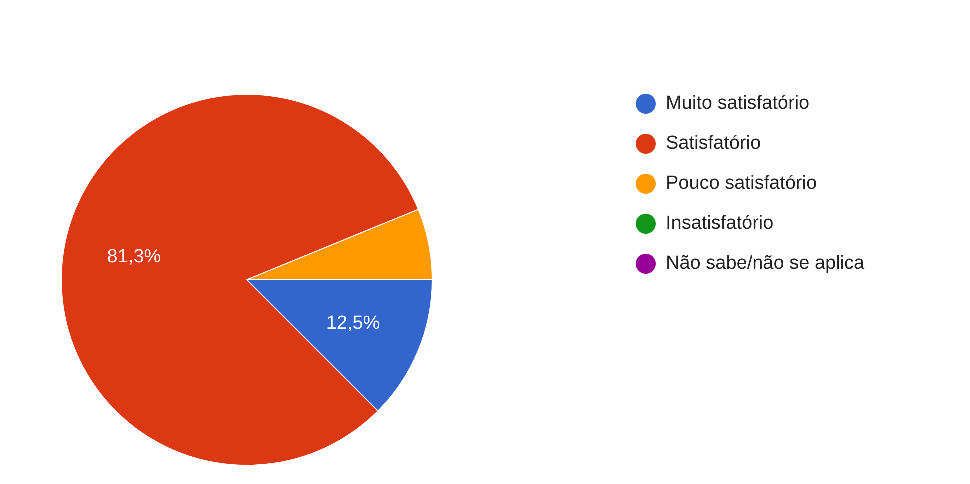  Describe the element at coordinates (353, 323) in the screenshot. I see `data-label: 12,5%` at that location.